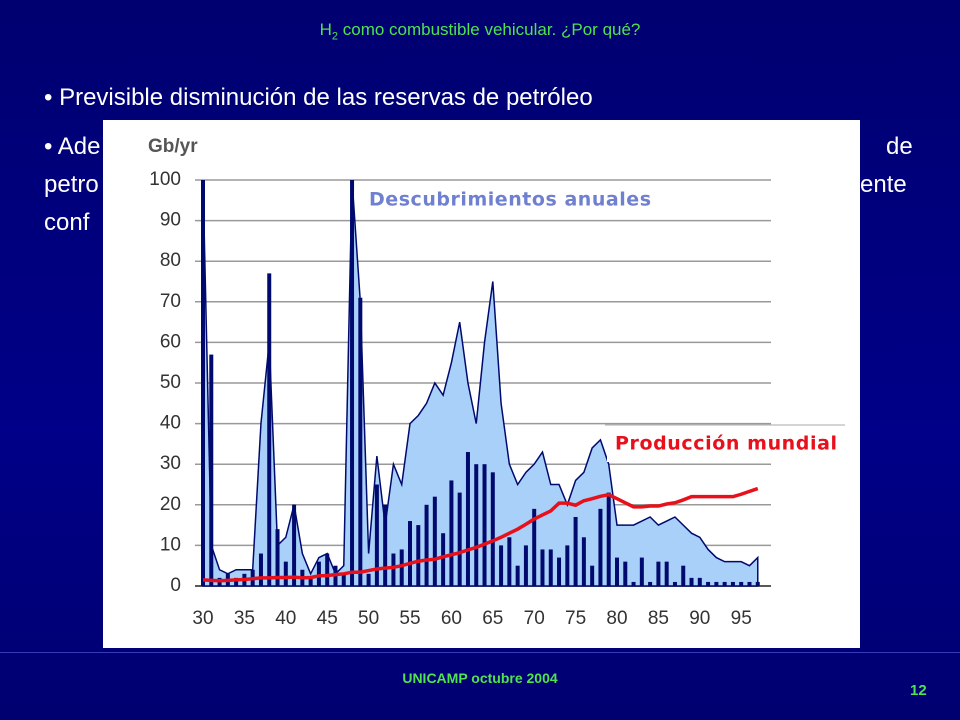  What do you see at coordinates (170, 341) in the screenshot?
I see `y-tick-label: 60` at bounding box center [170, 341].